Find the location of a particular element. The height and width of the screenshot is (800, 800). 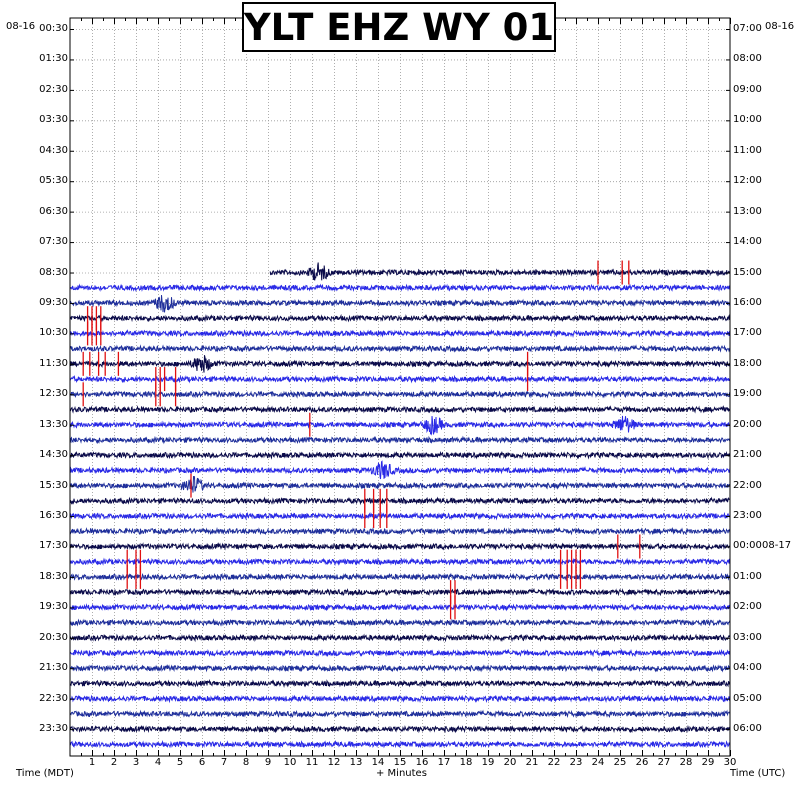

x-tick-label: 15 is located at coordinates (400, 762).